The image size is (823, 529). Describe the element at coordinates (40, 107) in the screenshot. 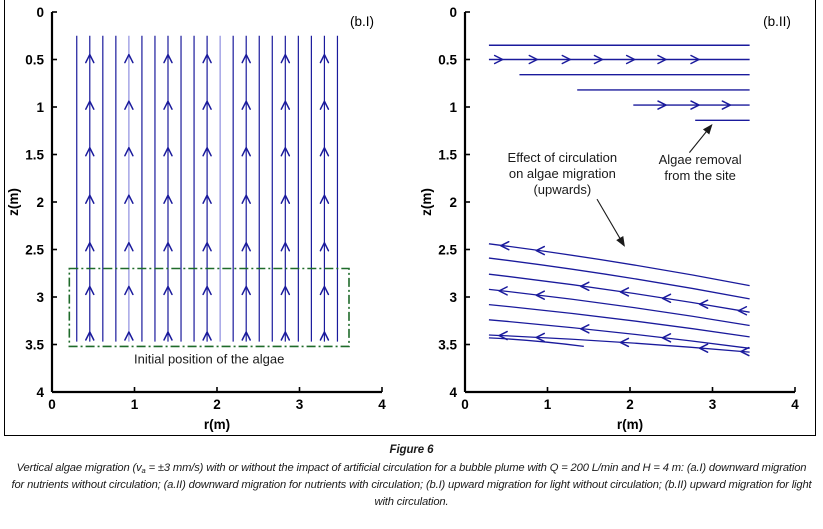

I see `b1-y-tick-label: 1` at that location.